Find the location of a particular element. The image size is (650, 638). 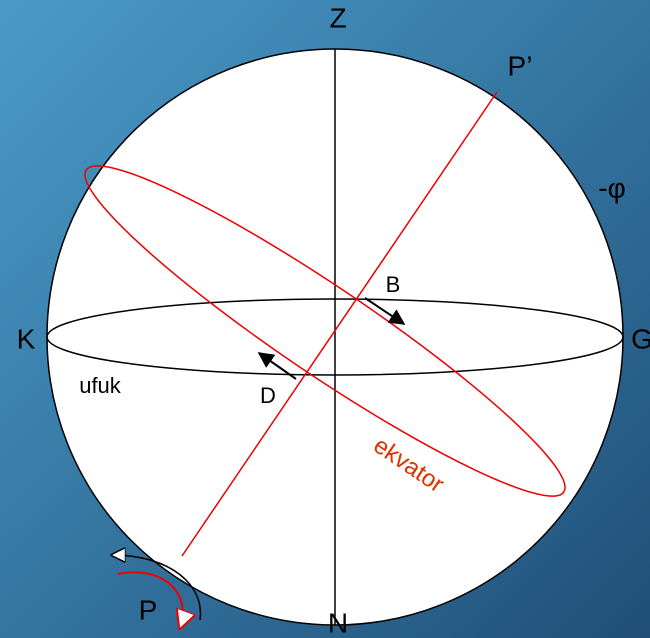

label-pole-top: P’ is located at coordinates (520, 65).